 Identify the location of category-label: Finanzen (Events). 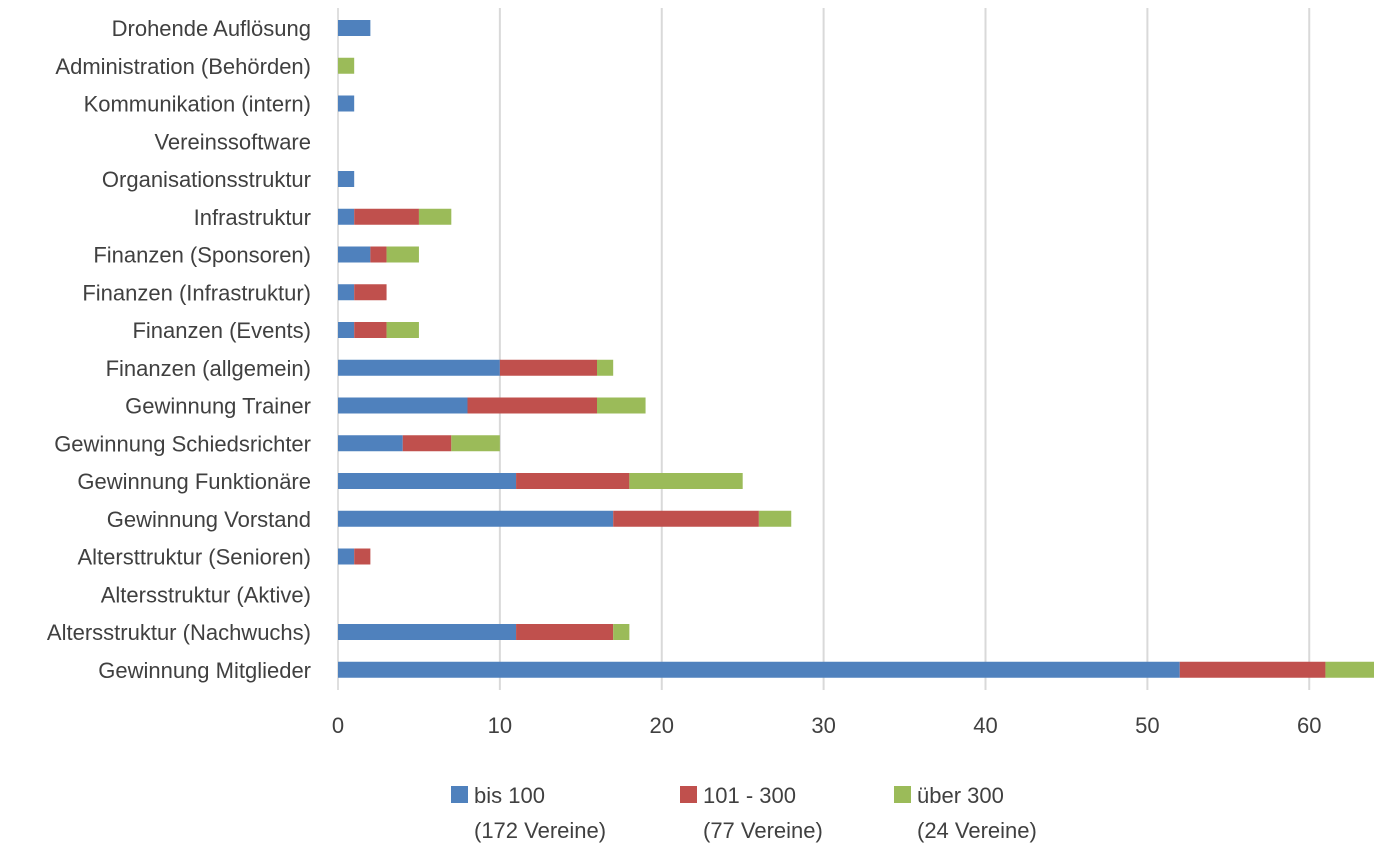
(221, 330).